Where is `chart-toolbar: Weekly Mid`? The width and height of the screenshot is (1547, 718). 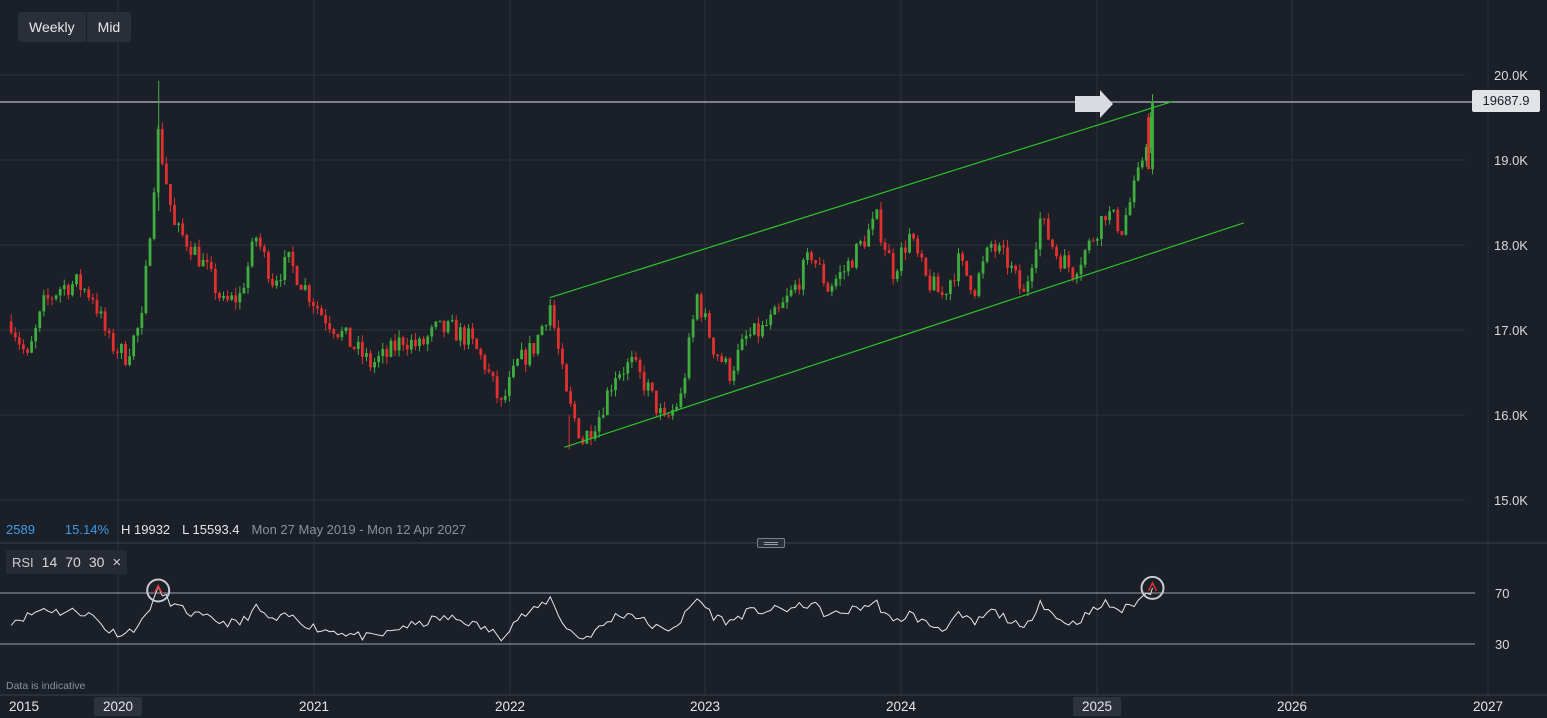 chart-toolbar: Weekly Mid is located at coordinates (75, 27).